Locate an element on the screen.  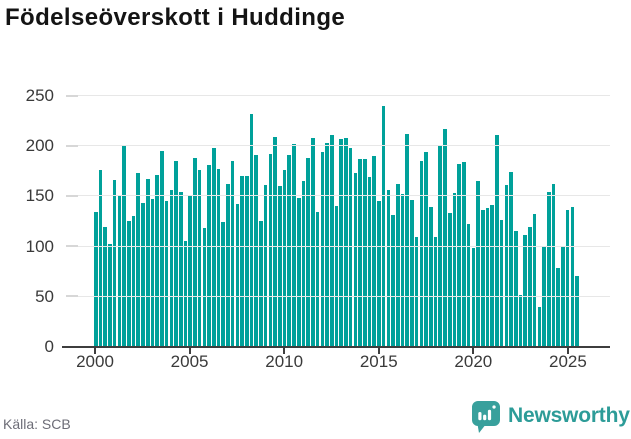
newsworthy-logo: Newsworthy is located at coordinates (551, 419).